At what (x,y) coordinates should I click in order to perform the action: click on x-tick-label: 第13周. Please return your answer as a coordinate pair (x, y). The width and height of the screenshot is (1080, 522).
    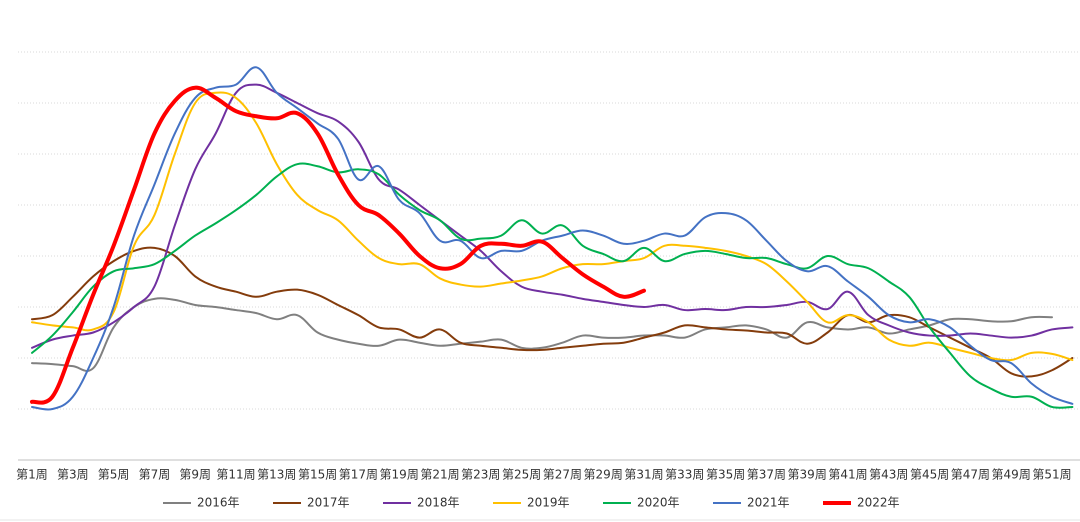
    Looking at the image, I should click on (276, 475).